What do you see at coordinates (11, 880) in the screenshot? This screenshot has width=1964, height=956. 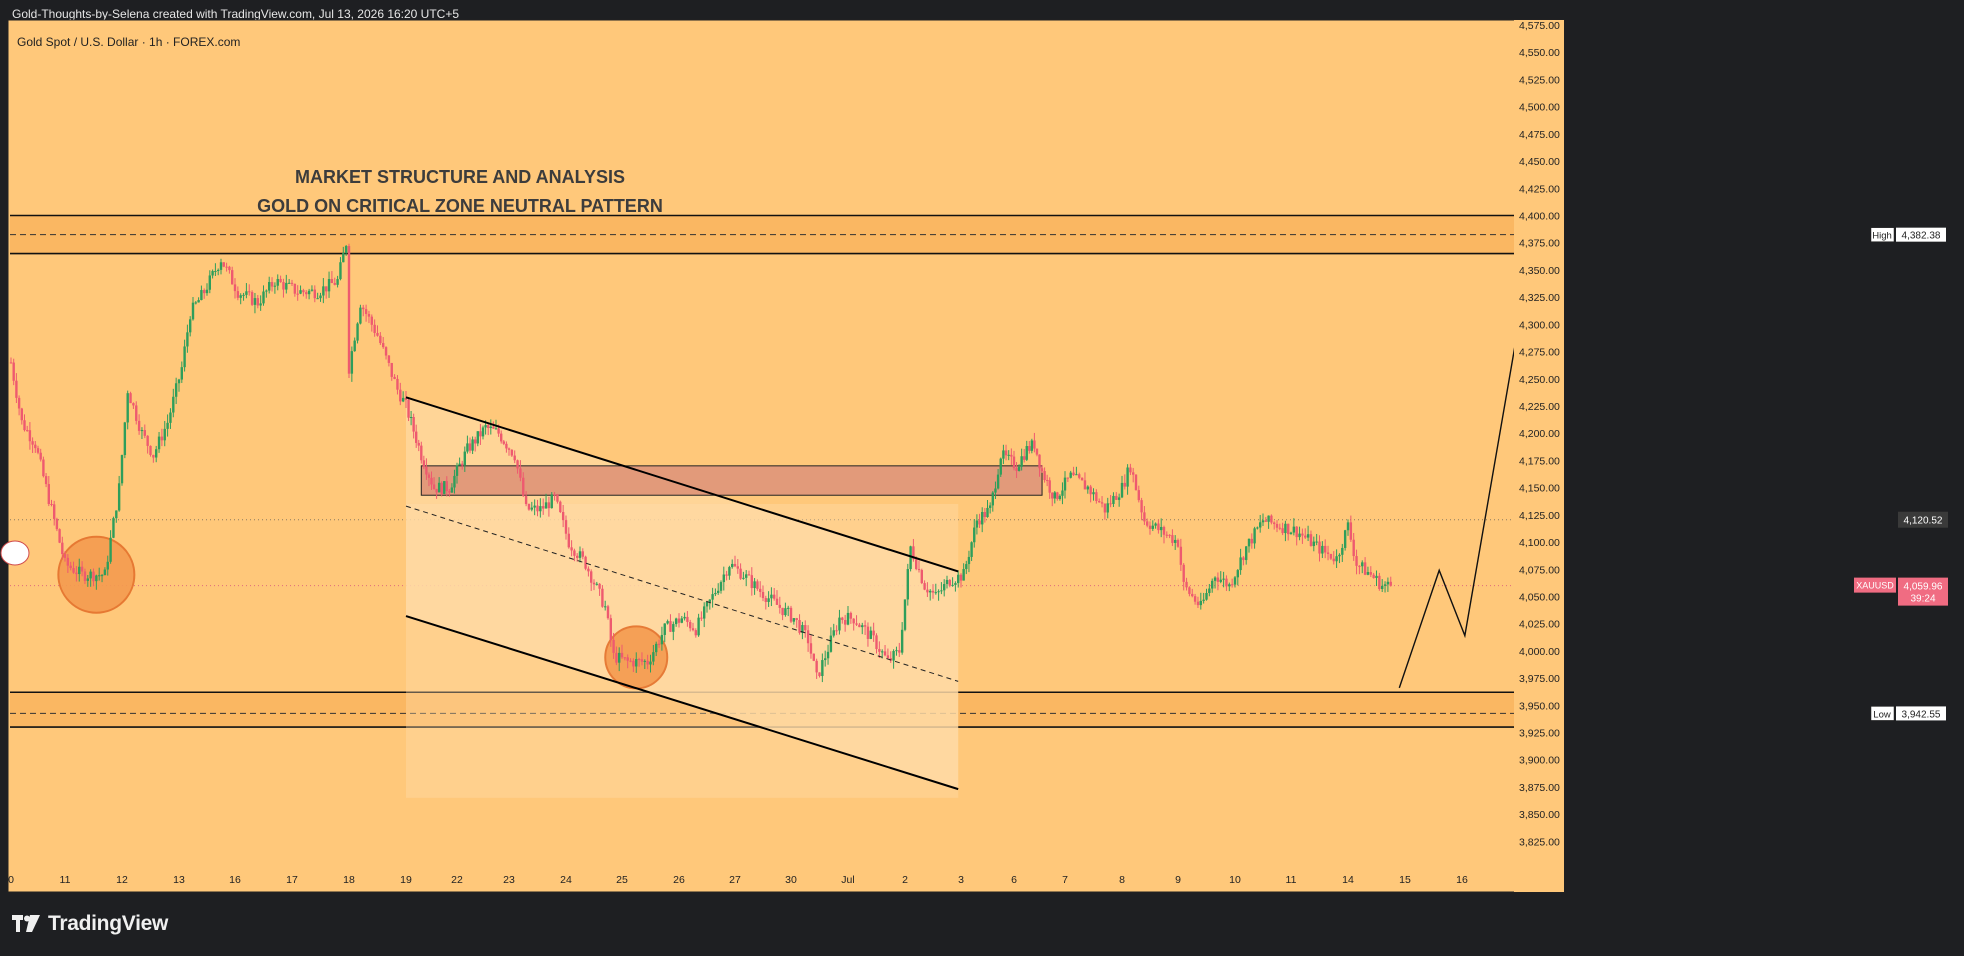 I see `x-tick-label: 0` at bounding box center [11, 880].